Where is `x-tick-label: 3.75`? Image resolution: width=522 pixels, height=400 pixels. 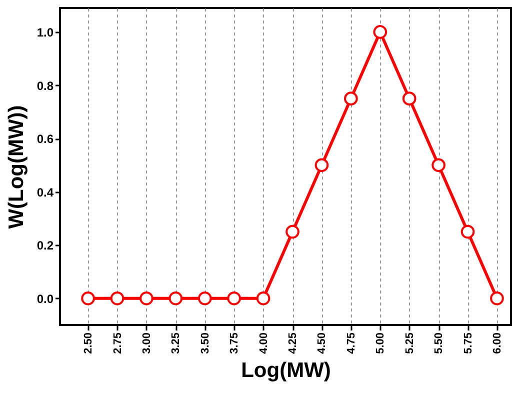 x-tick-label: 3.75 is located at coordinates (234, 343).